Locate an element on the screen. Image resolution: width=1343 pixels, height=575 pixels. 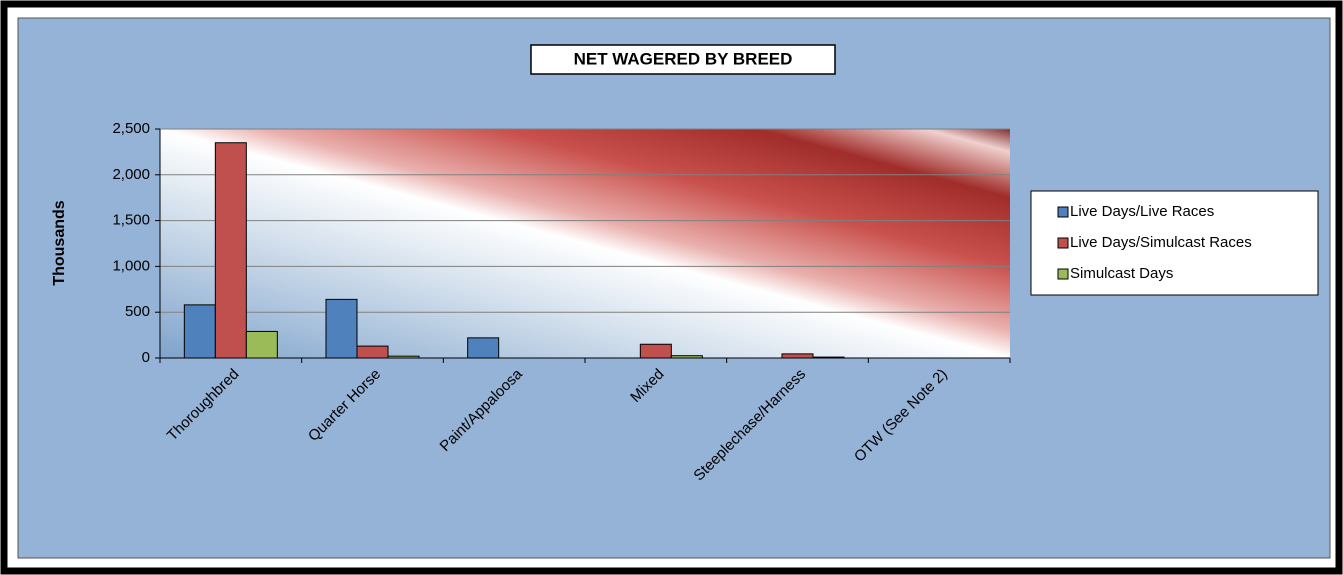
y-axis-label: Thousands is located at coordinates (59, 242).